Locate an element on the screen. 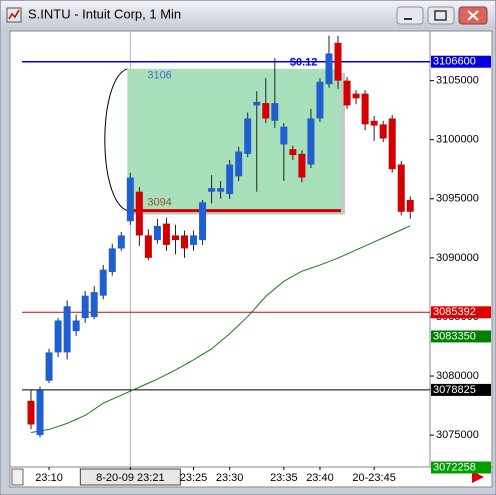 The height and width of the screenshot is (495, 496). x-tick-label: 23:30 is located at coordinates (230, 478).